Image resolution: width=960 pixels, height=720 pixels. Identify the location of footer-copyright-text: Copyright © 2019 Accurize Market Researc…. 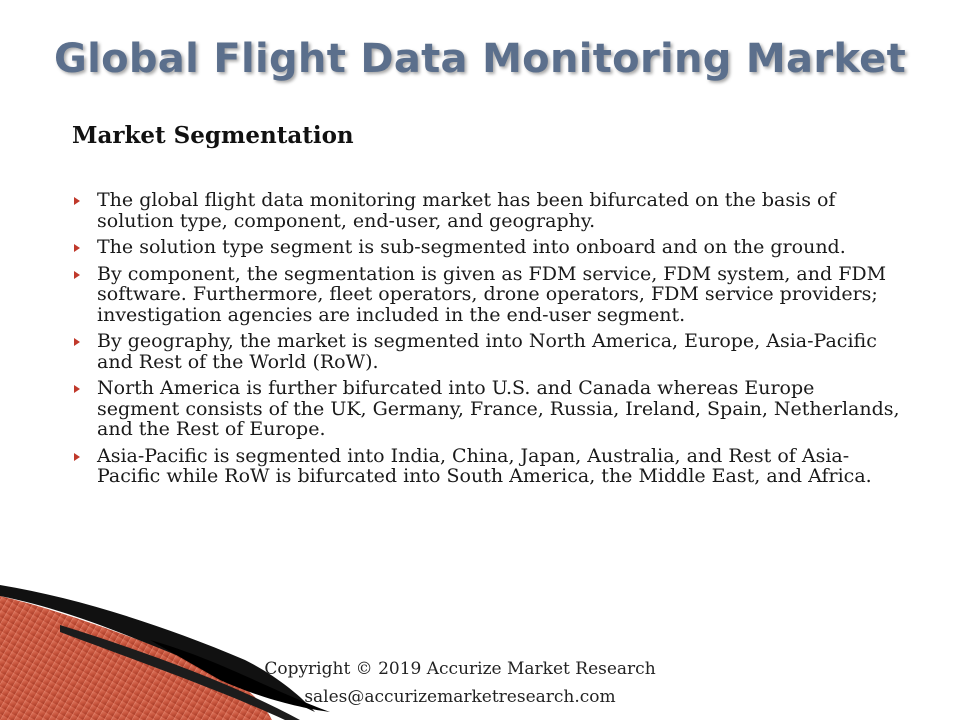
(460, 669).